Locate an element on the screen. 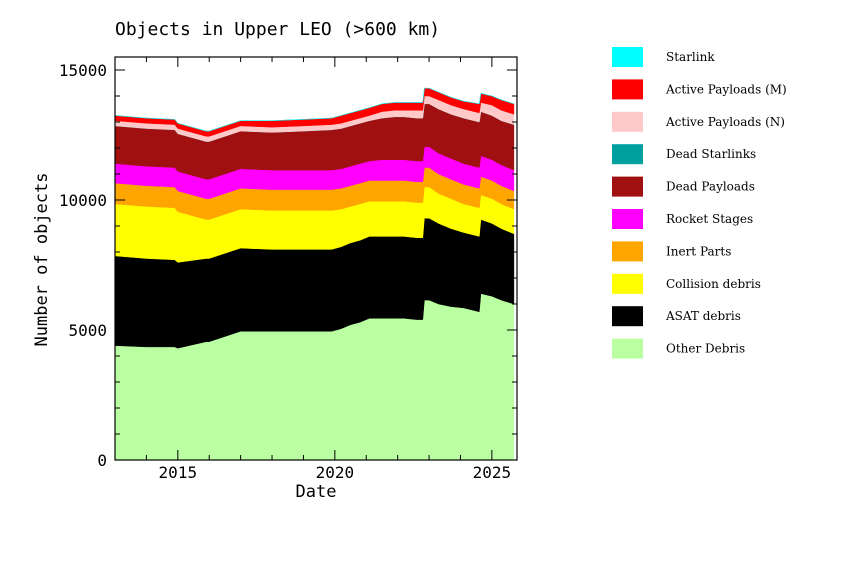 The height and width of the screenshot is (576, 857). legend-label-other-debris: Other Debris is located at coordinates (705, 349).